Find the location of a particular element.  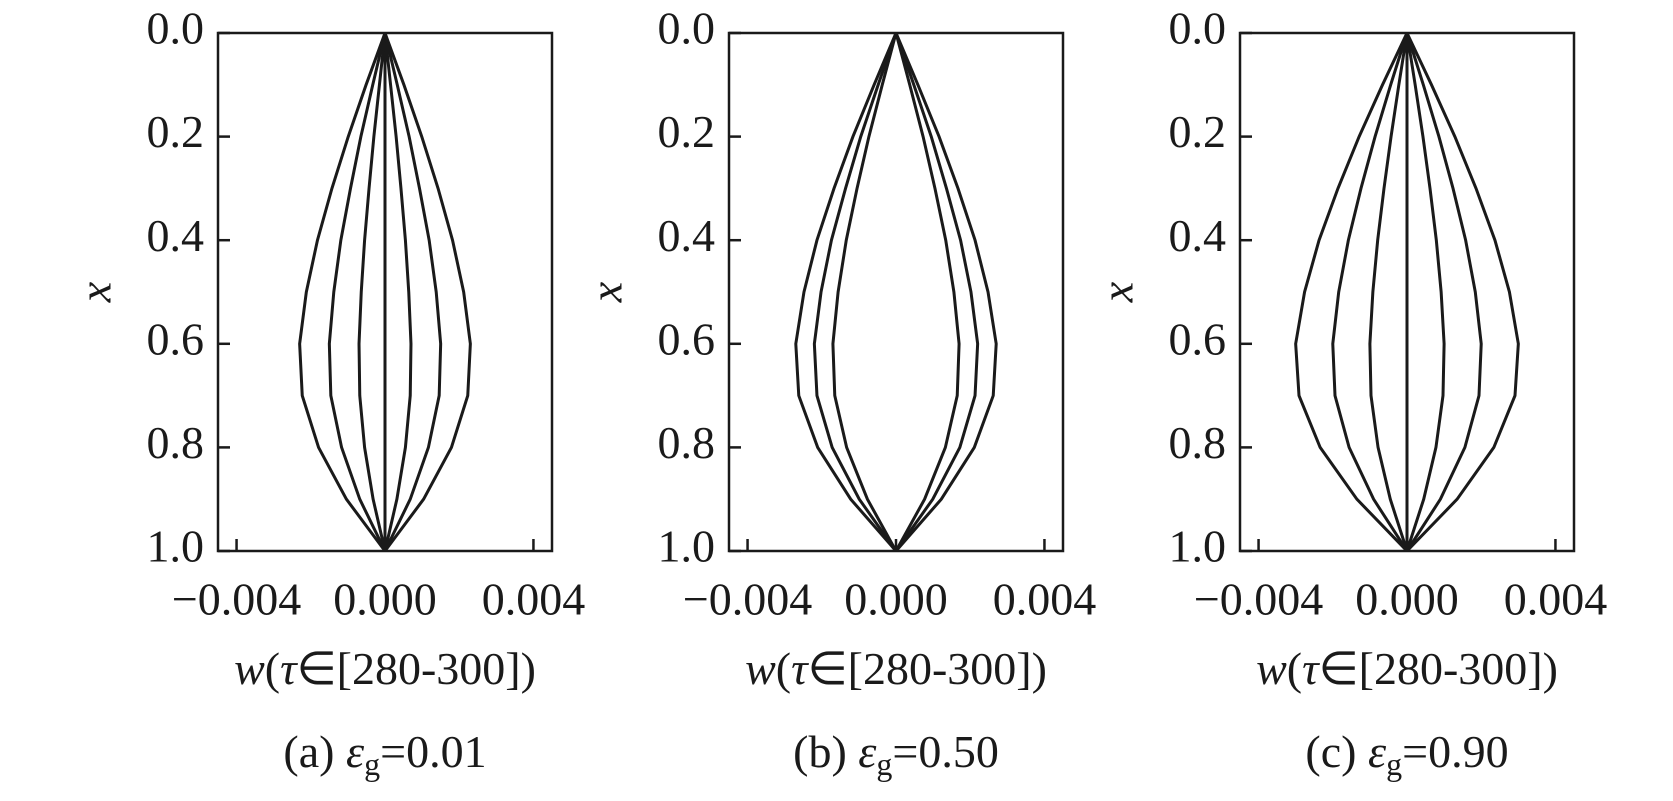

panel-caption: (c) εg=0.90 is located at coordinates (1406, 754).